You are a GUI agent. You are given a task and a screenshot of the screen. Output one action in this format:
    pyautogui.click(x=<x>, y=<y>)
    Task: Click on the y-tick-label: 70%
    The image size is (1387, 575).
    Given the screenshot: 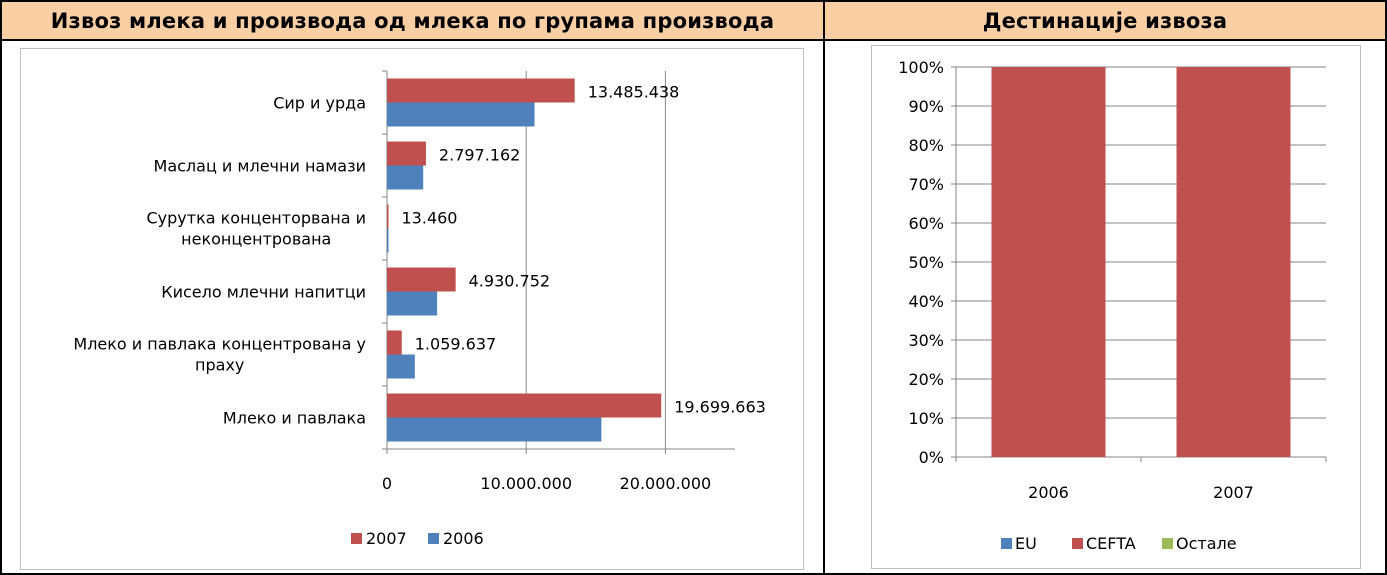 What is the action you would take?
    pyautogui.click(x=926, y=184)
    